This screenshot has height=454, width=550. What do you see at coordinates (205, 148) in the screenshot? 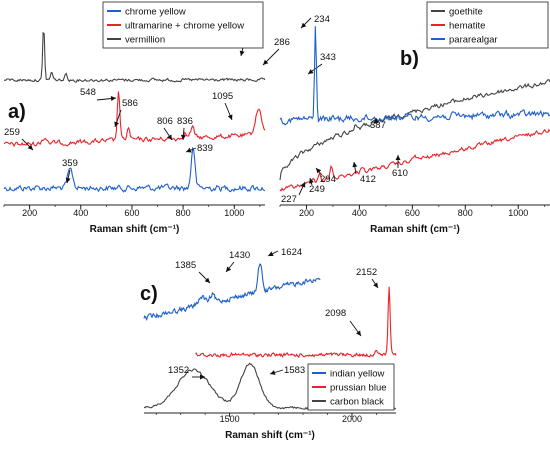
I see `peak-label: 839` at bounding box center [205, 148].